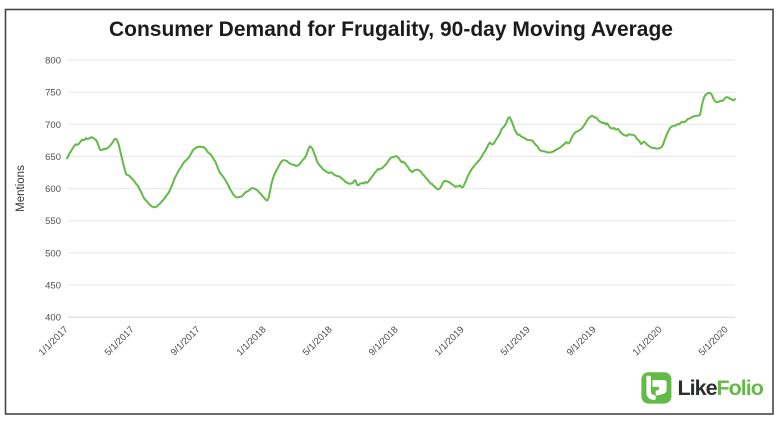 This screenshot has width=780, height=423. What do you see at coordinates (53, 286) in the screenshot?
I see `svg-text: 450` at bounding box center [53, 286].